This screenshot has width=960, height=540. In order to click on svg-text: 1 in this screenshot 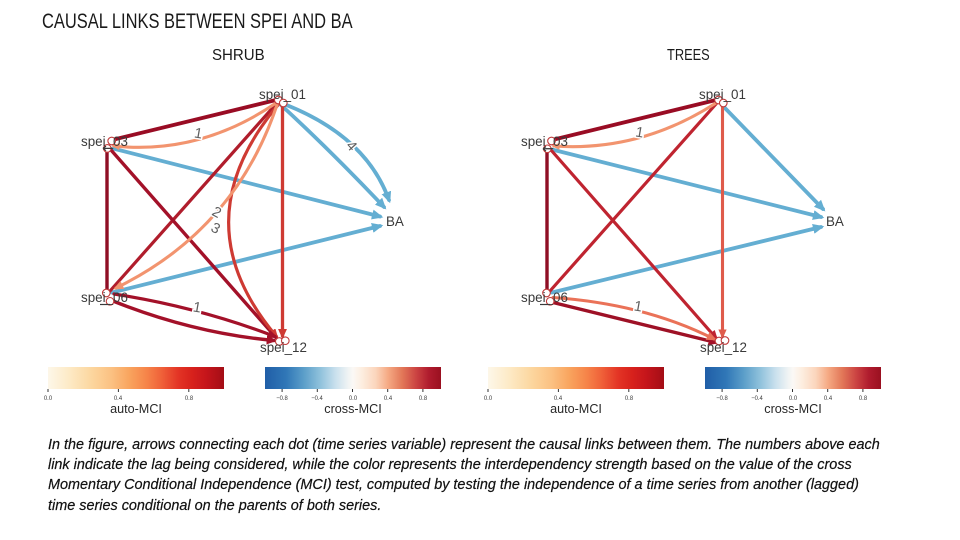, I will do `click(639, 132)`.